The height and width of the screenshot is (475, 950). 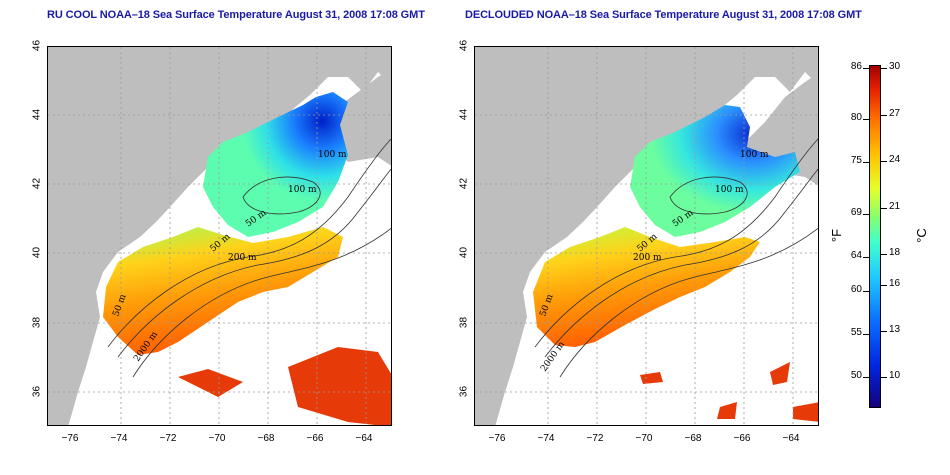 What do you see at coordinates (895, 113) in the screenshot?
I see `celsius-tick: 27` at bounding box center [895, 113].